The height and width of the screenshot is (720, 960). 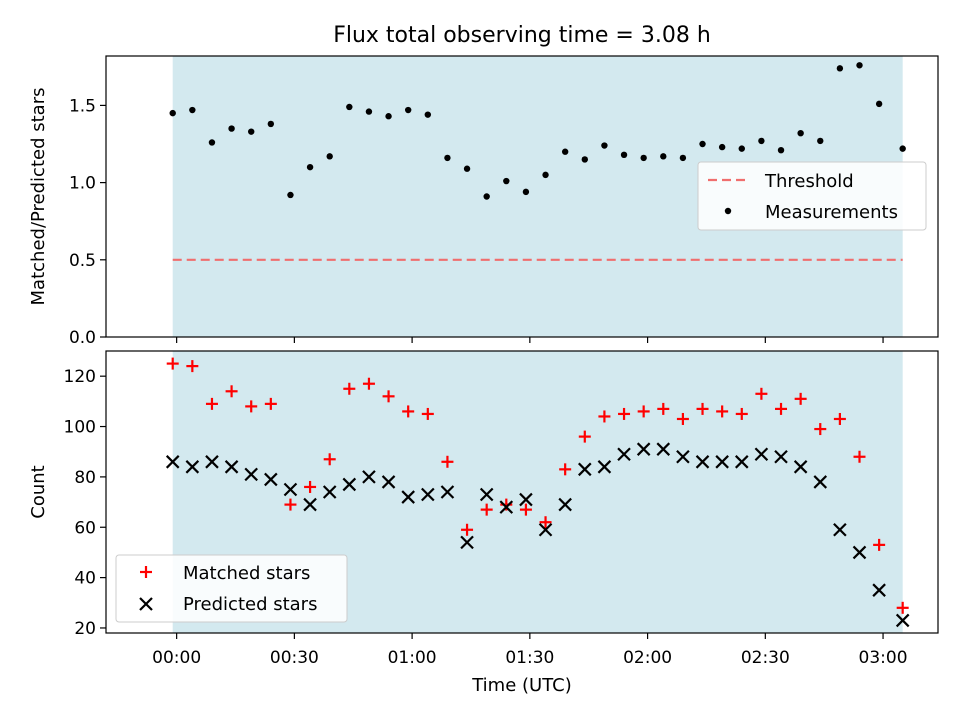 What do you see at coordinates (246, 573) in the screenshot?
I see `legend-matched-label: Matched stars` at bounding box center [246, 573].